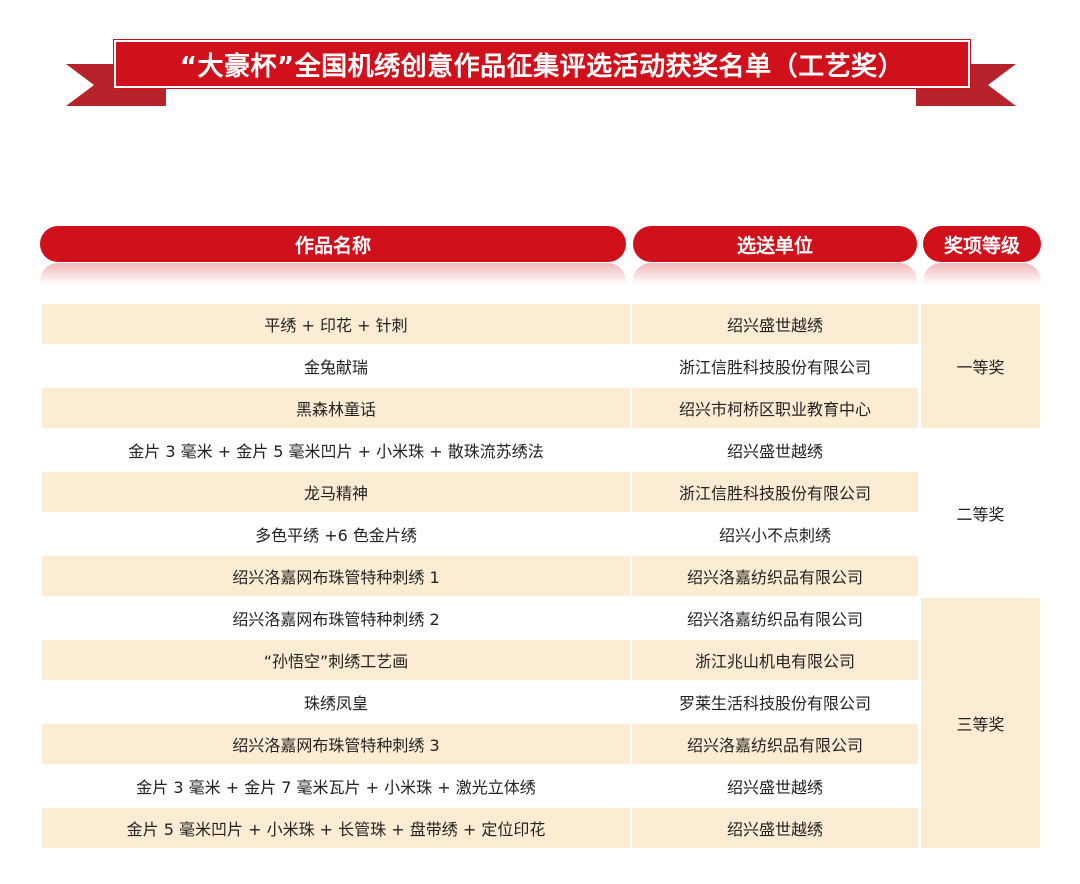 The height and width of the screenshot is (884, 1080). What do you see at coordinates (774, 703) in the screenshot?
I see `unit-cell: 罗莱生活科技股份有限公司` at bounding box center [774, 703].